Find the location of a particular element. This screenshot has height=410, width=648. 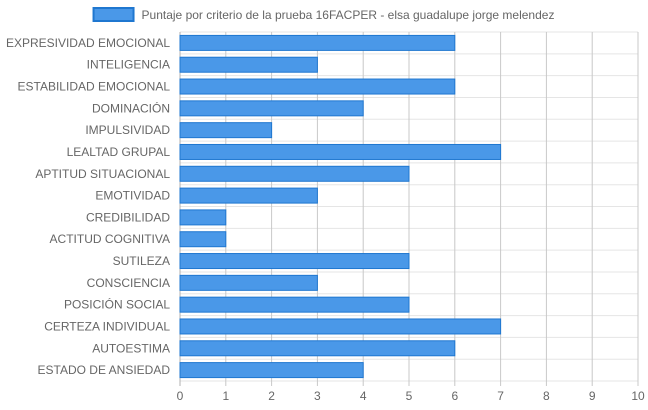

legend-swatch is located at coordinates (113, 14).